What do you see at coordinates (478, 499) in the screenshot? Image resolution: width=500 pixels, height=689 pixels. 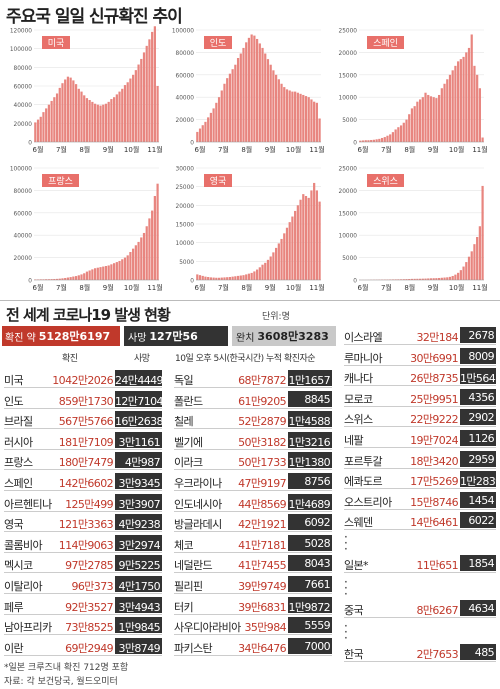 I see `deaths-count: 1454` at bounding box center [478, 499].